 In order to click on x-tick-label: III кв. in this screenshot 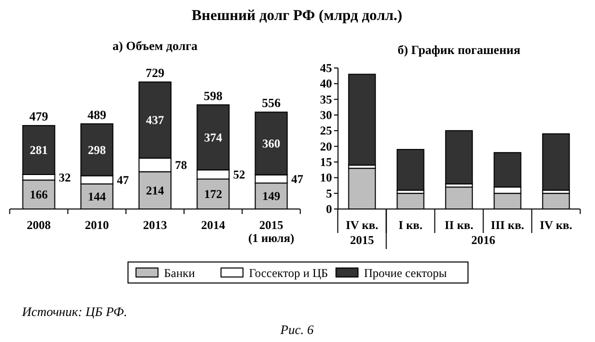, I will do `click(507, 225)`.